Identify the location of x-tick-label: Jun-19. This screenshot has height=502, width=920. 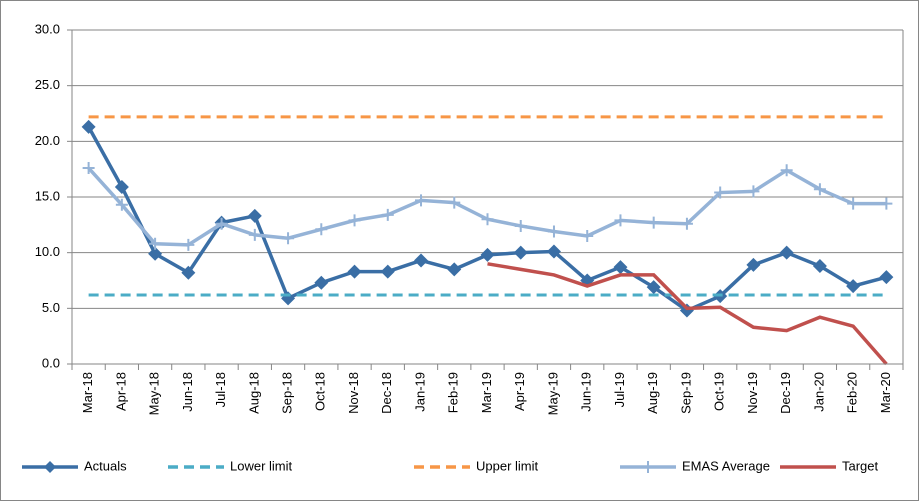
(586, 392).